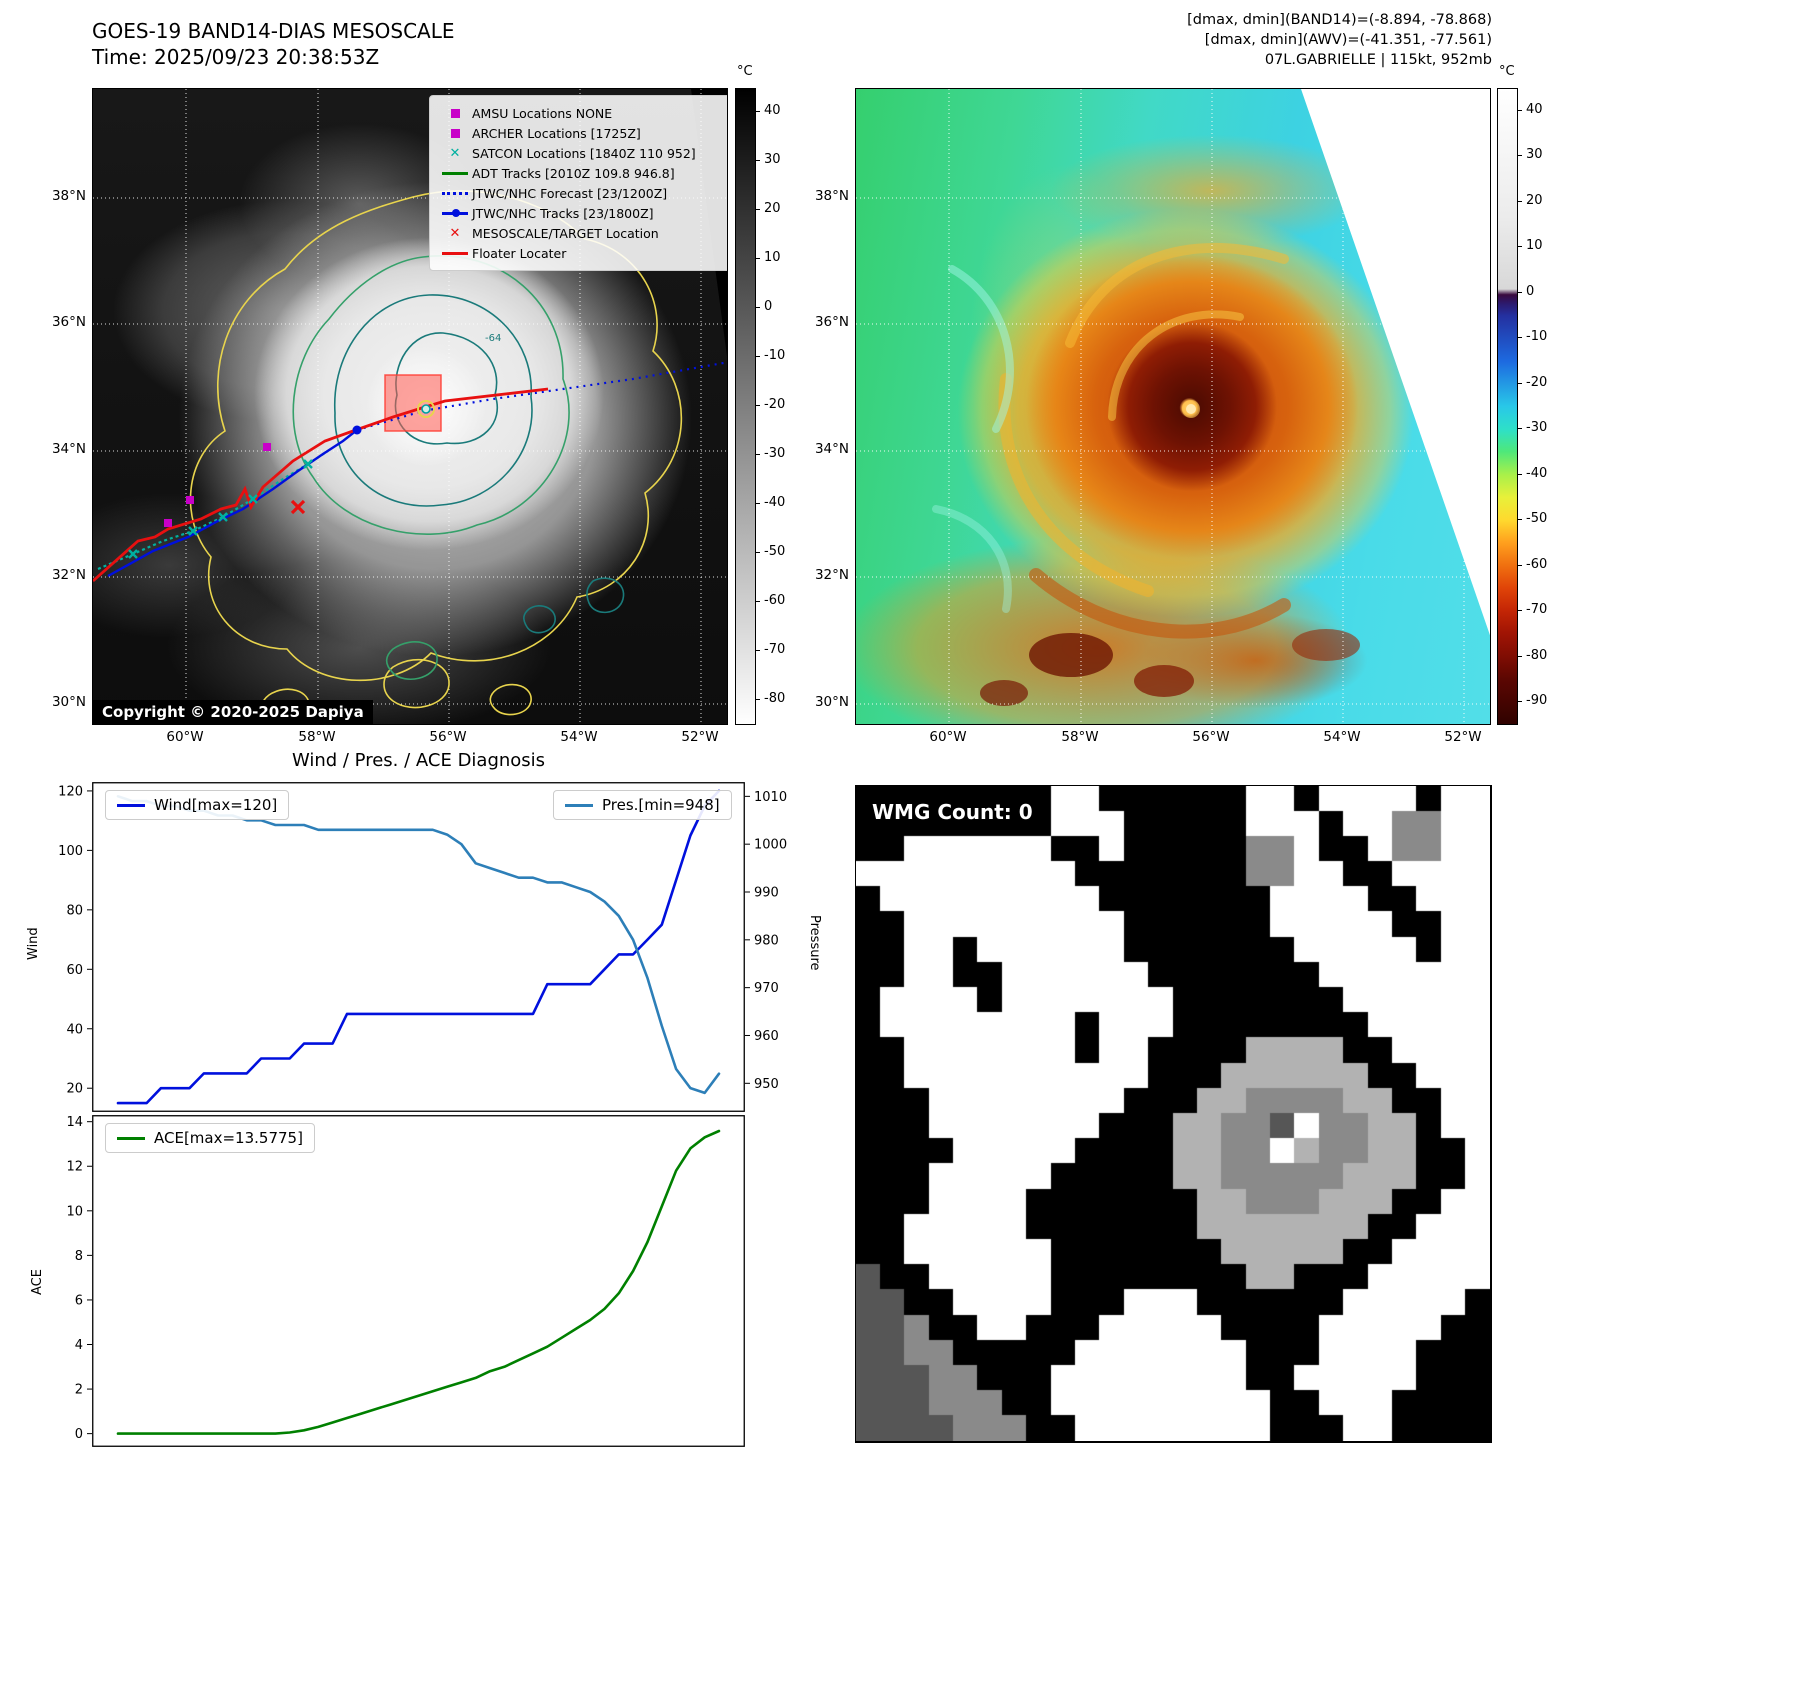 The height and width of the screenshot is (1690, 1797). What do you see at coordinates (79, 1256) in the screenshot?
I see `y-tick-label: 8` at bounding box center [79, 1256].